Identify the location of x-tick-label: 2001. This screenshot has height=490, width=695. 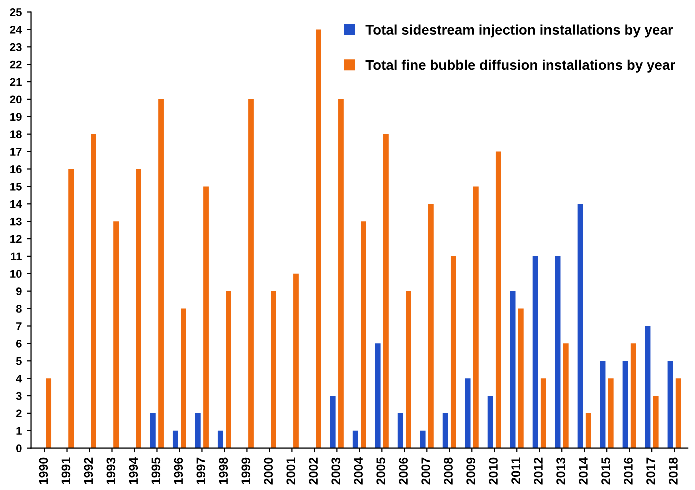
(291, 471).